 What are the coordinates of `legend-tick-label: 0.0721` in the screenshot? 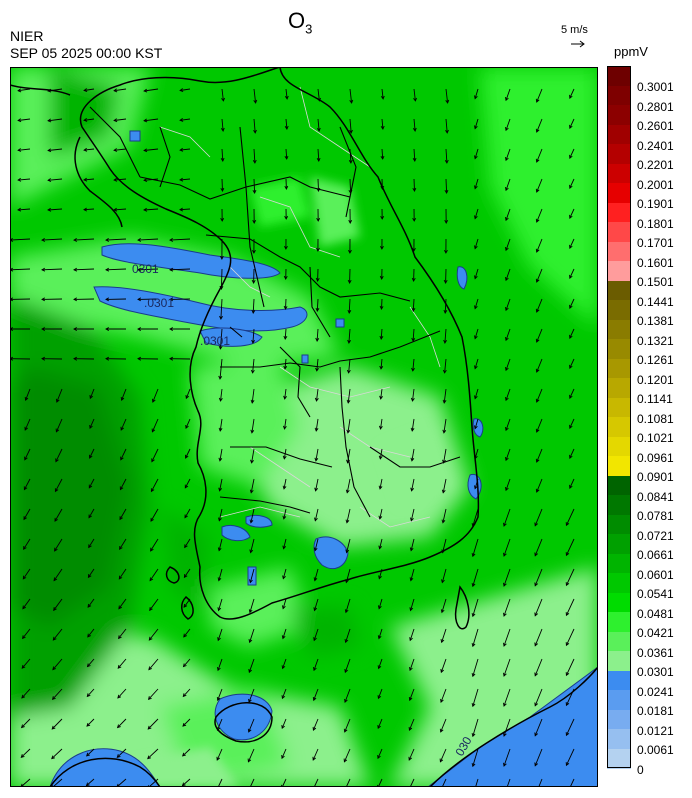 It's located at (655, 535).